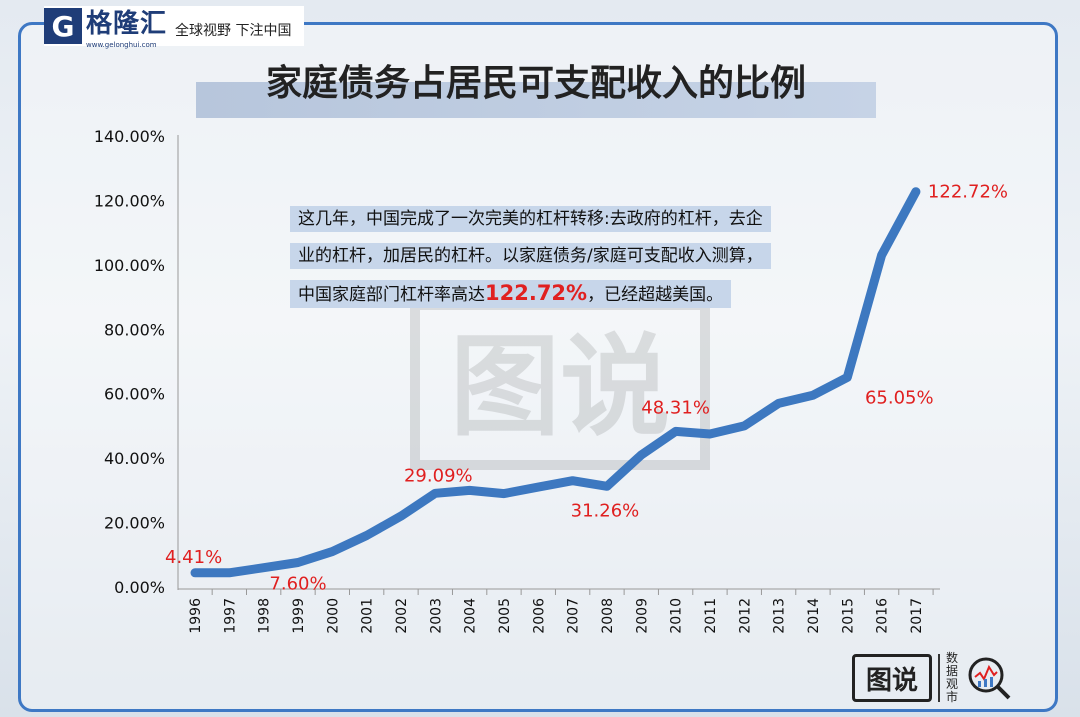  I want to click on x-tick-label: 2017, so click(917, 616).